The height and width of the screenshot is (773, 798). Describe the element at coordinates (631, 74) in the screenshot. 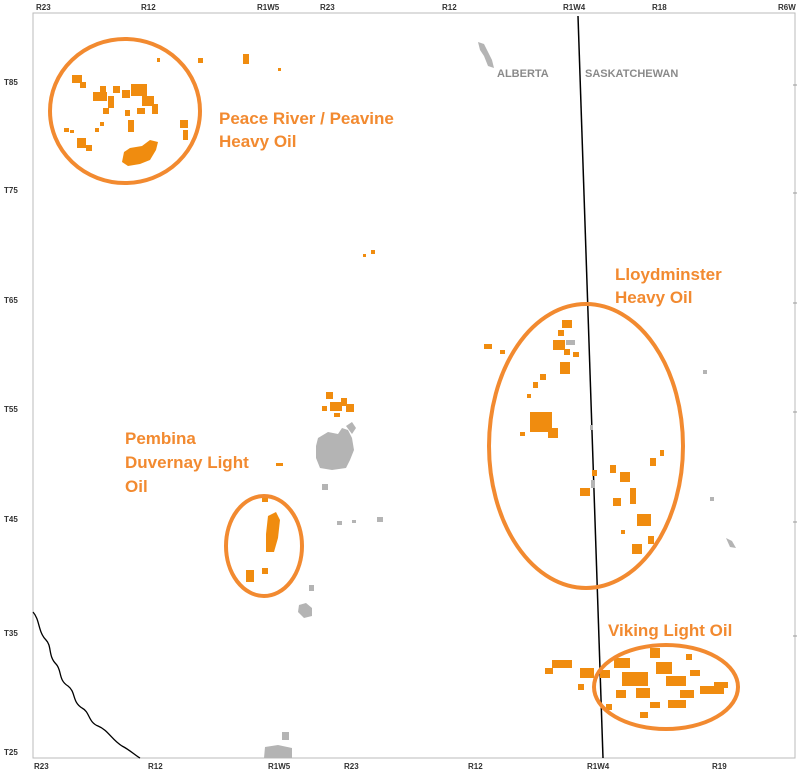

I see `saskatchewan-label: SASKATCHEWAN` at that location.